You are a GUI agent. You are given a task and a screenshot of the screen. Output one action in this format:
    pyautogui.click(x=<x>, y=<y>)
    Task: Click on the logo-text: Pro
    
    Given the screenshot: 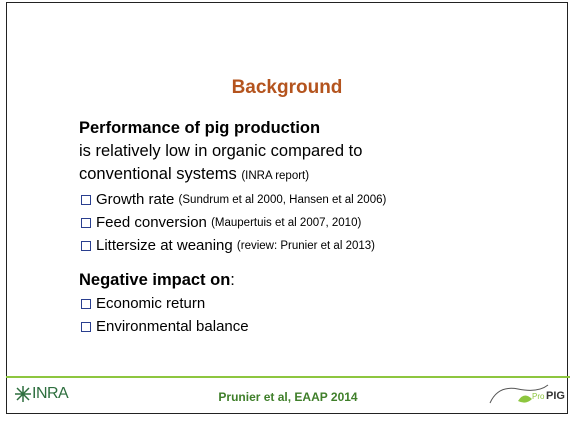 What is the action you would take?
    pyautogui.click(x=538, y=396)
    